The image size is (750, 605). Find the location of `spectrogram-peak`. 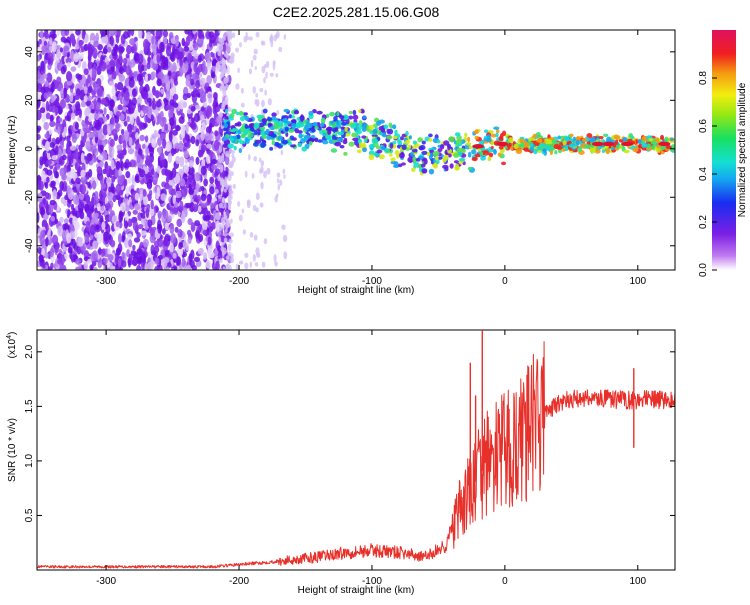

spectrogram-peak is located at coordinates (478, 146).